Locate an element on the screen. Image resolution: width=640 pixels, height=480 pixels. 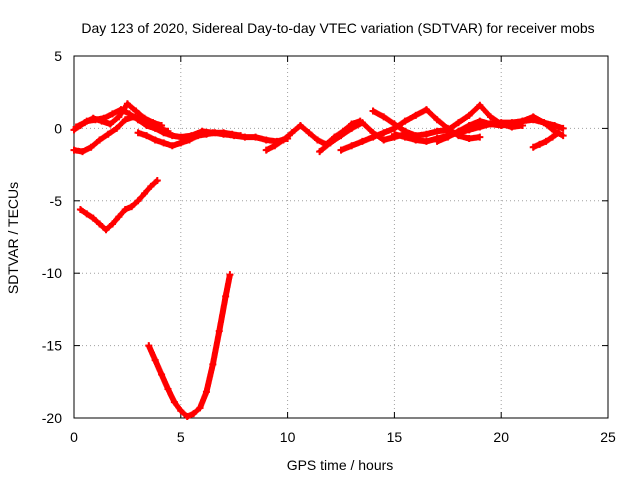
y-tick-label: -15 is located at coordinates (52, 346).